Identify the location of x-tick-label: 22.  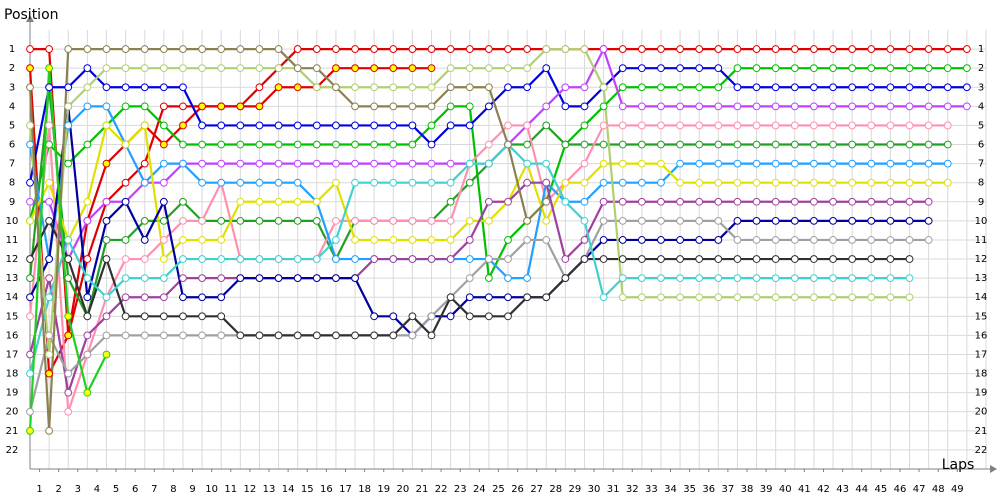
(441, 489).